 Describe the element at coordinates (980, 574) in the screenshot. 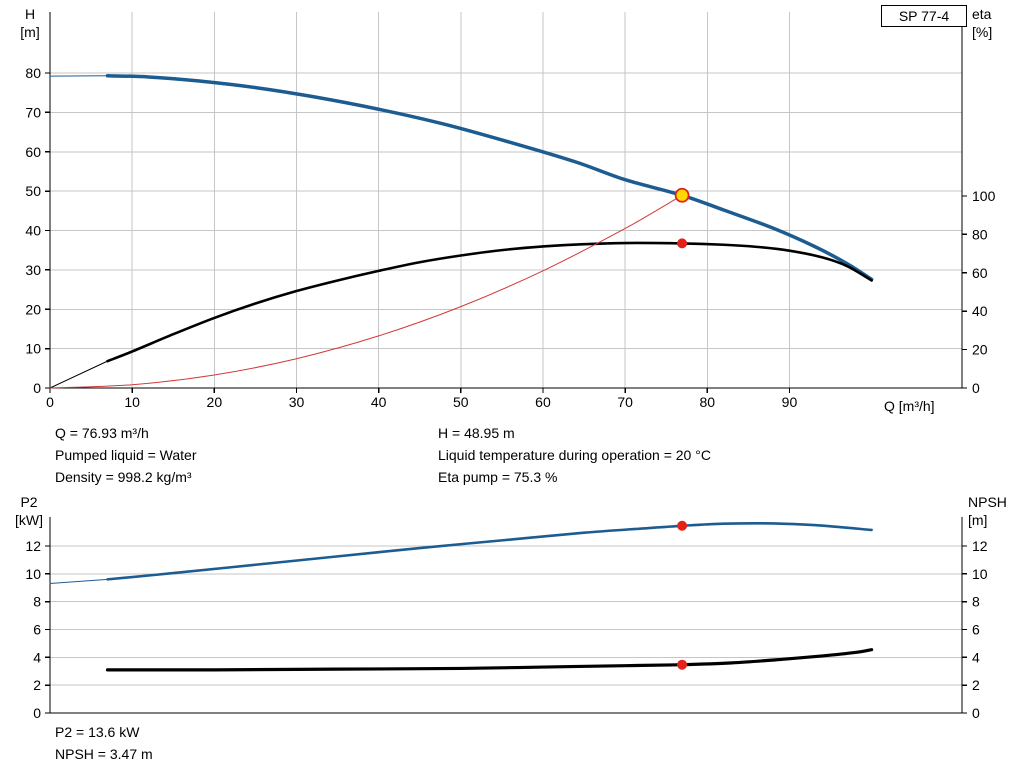

I see `y-right-tick-label: 10` at that location.